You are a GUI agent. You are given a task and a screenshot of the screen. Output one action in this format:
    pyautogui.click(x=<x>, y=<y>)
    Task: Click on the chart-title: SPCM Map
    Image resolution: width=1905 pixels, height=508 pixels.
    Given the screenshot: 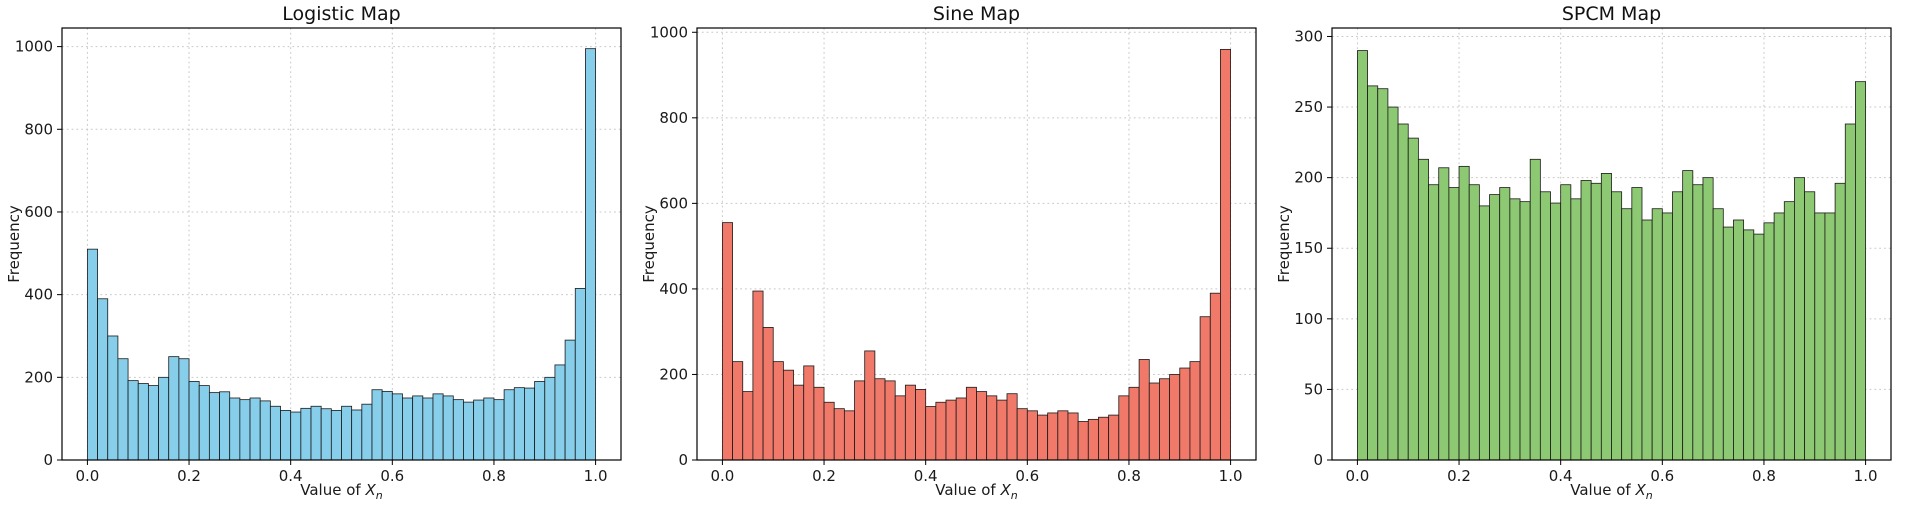 What is the action you would take?
    pyautogui.click(x=1611, y=14)
    